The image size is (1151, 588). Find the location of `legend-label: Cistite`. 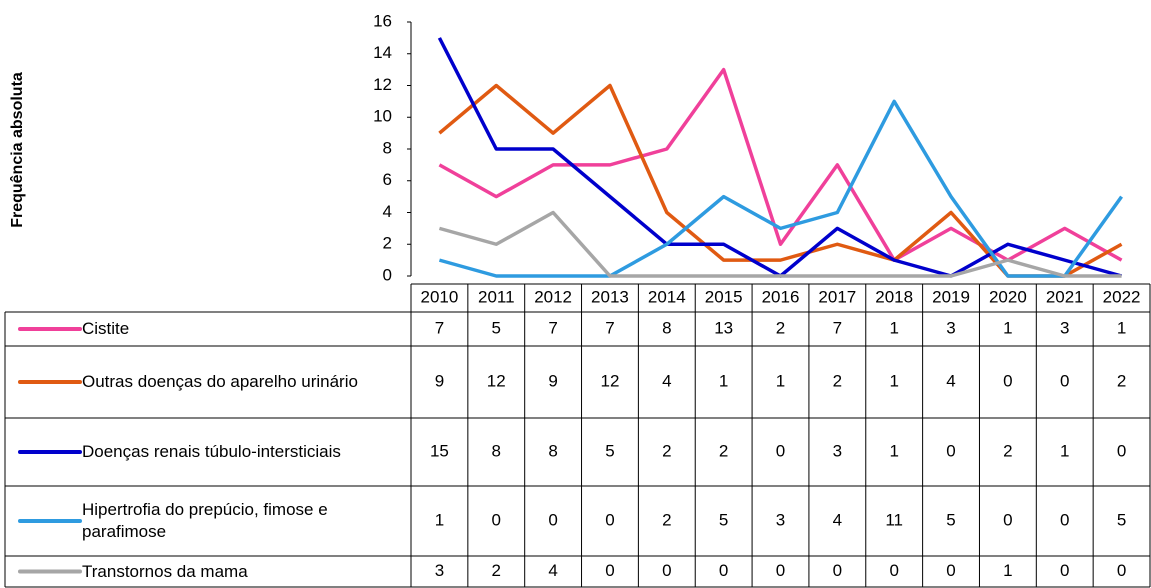

legend-label: Cistite is located at coordinates (106, 328).